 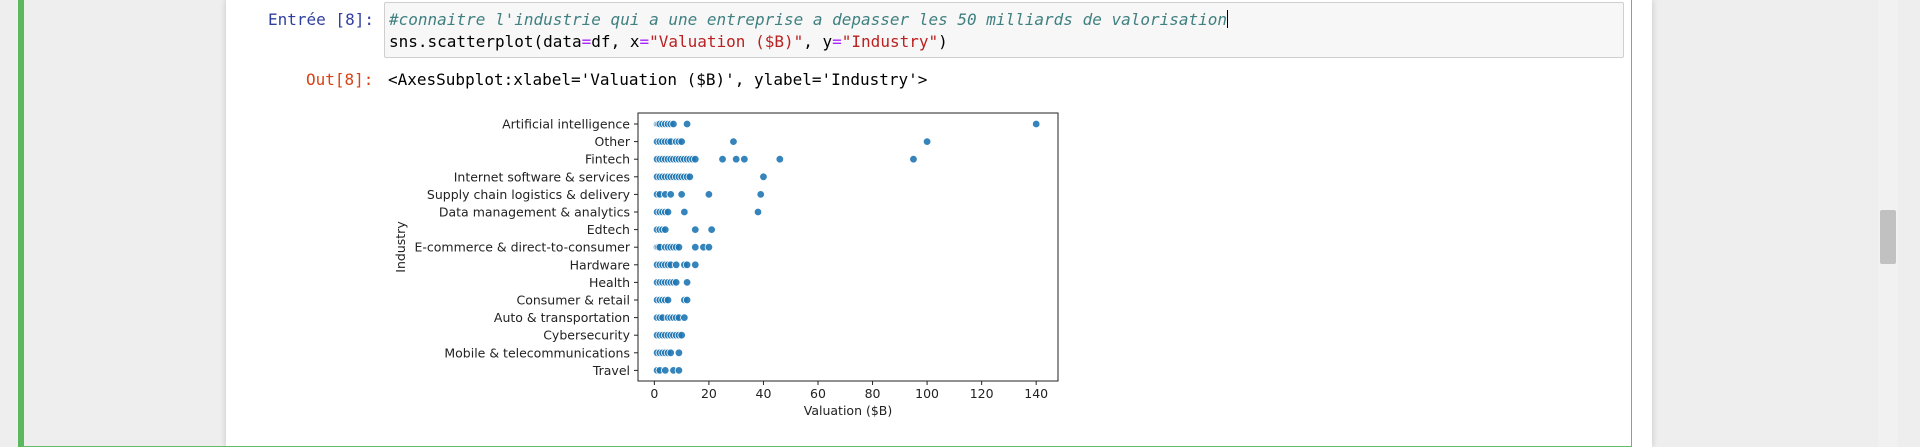 I want to click on code-token: df, x, so click(x=615, y=41).